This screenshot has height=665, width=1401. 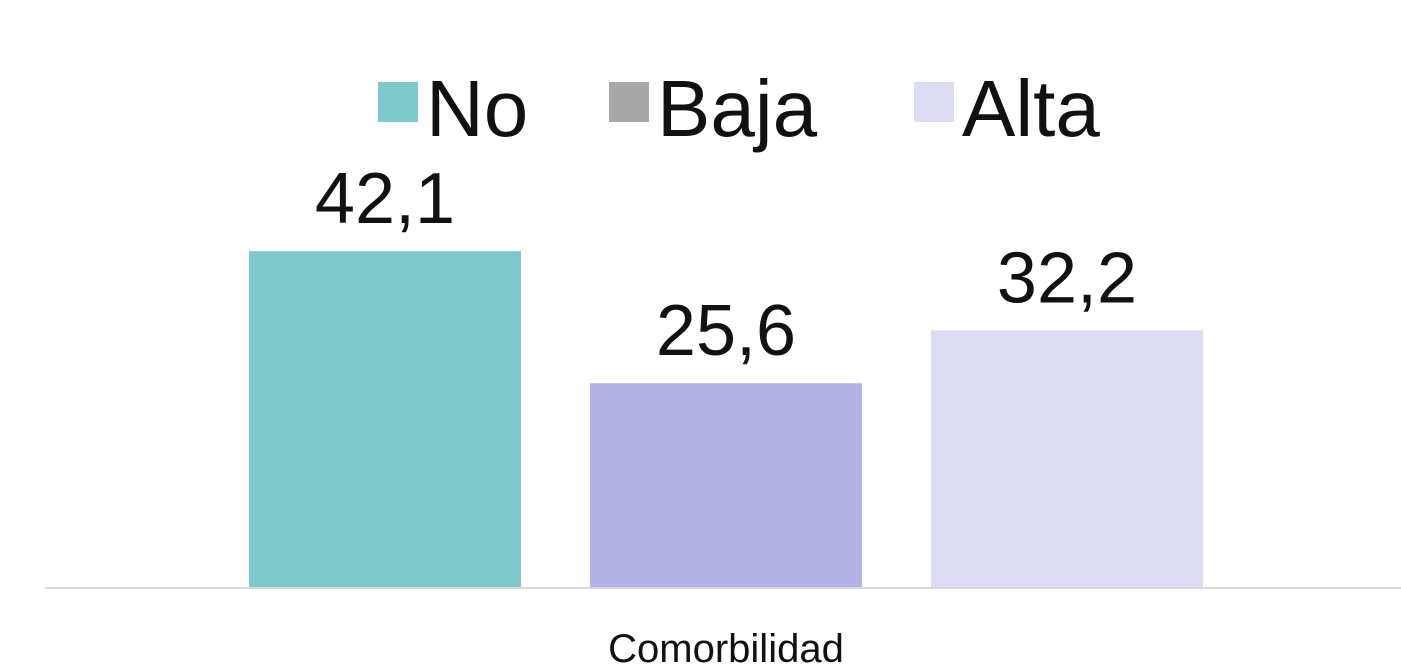 What do you see at coordinates (477, 108) in the screenshot?
I see `legend-label: No` at bounding box center [477, 108].